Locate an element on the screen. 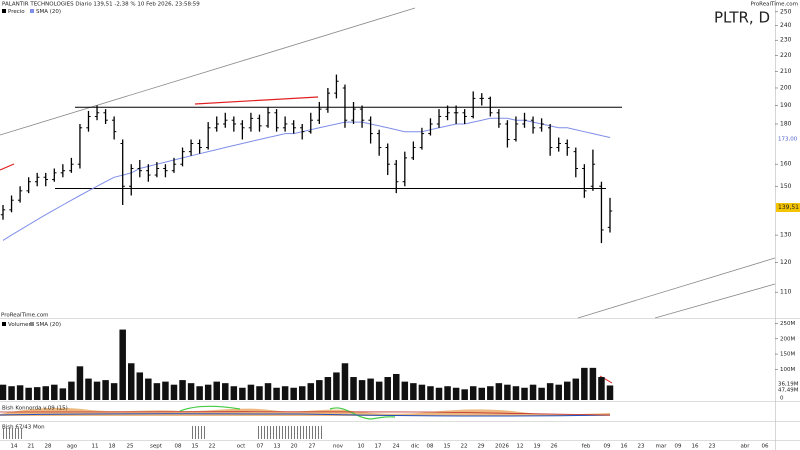 This screenshot has height=450, width=800. x-tick-label: 06 is located at coordinates (765, 447).